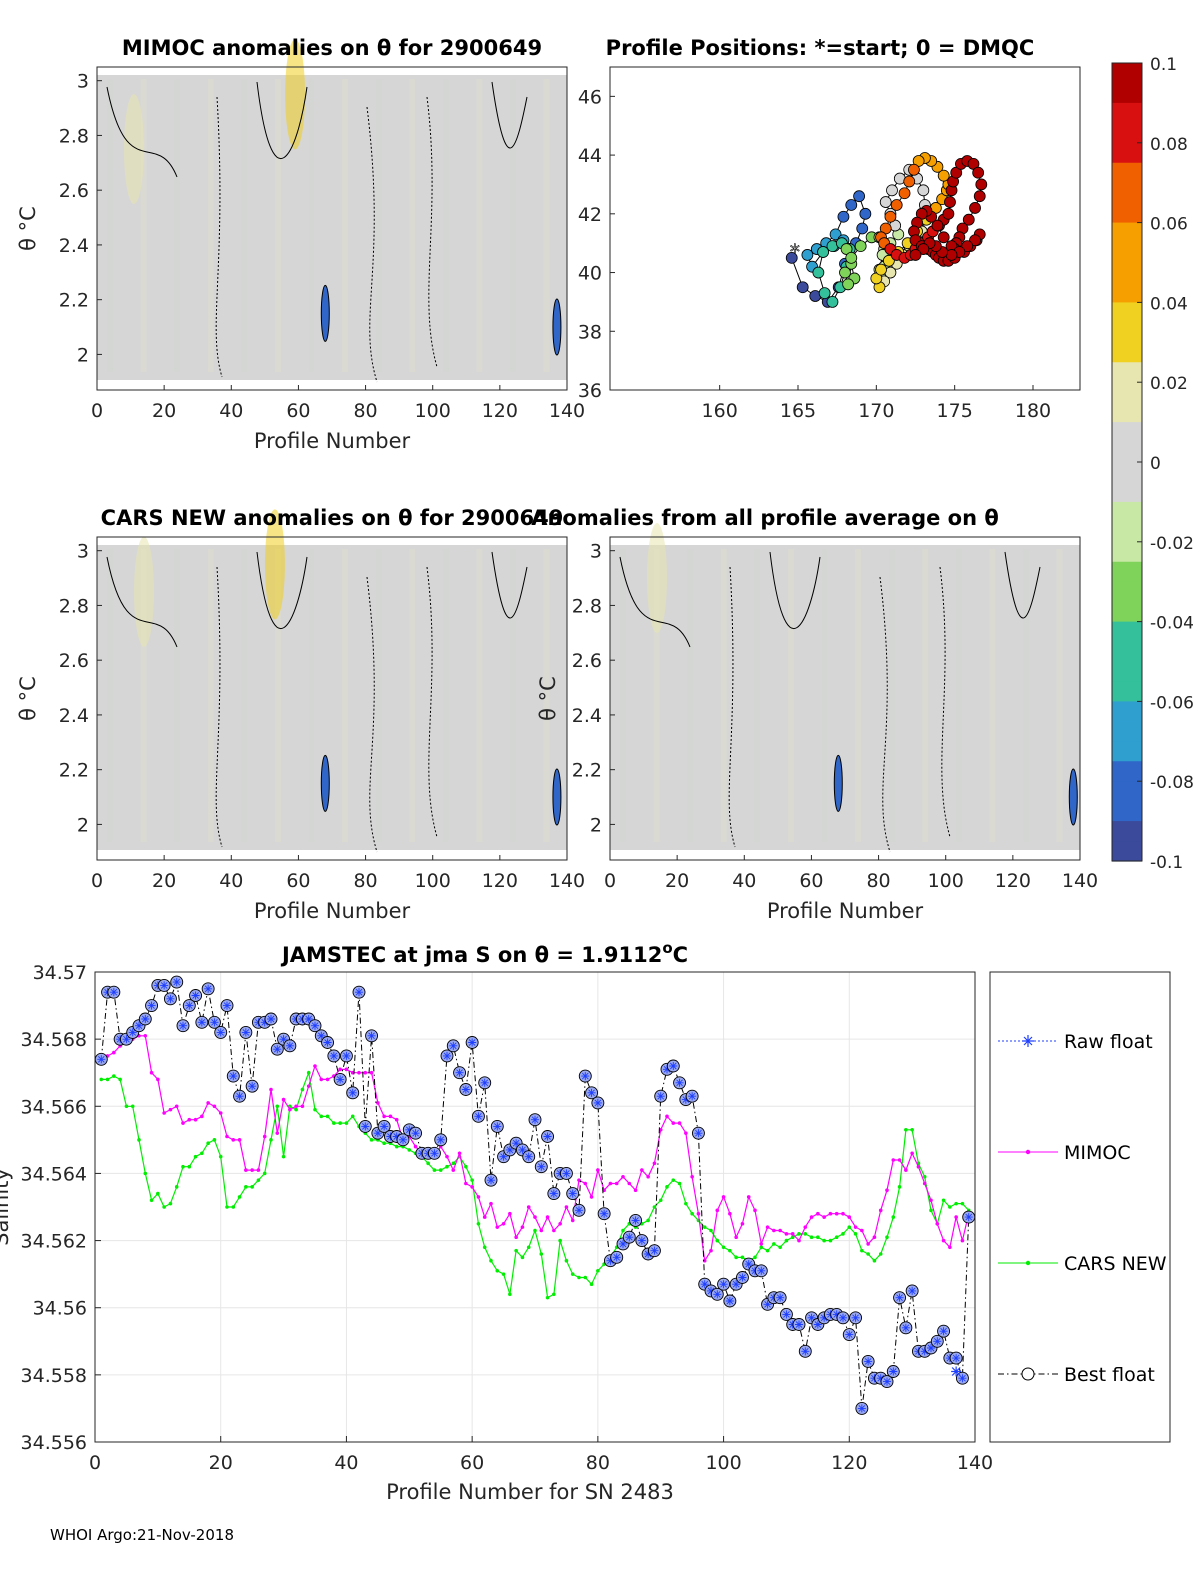  What do you see at coordinates (567, 411) in the screenshot?
I see `x-tick-label: 140` at bounding box center [567, 411].